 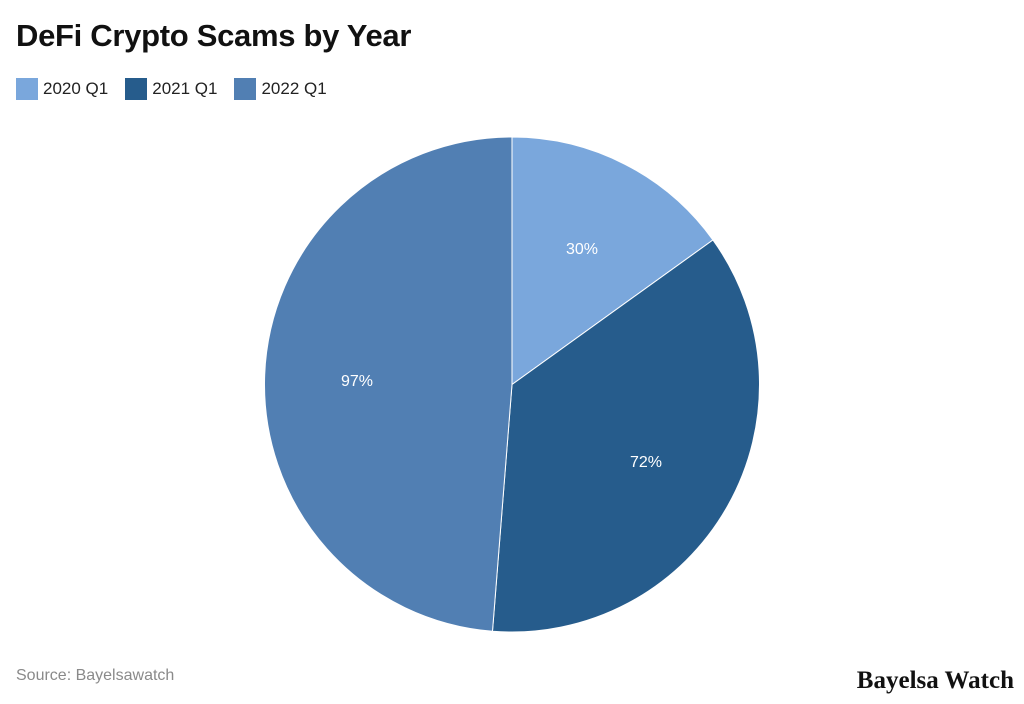 What do you see at coordinates (95, 675) in the screenshot?
I see `source-note: Source: Bayelsawatch` at bounding box center [95, 675].